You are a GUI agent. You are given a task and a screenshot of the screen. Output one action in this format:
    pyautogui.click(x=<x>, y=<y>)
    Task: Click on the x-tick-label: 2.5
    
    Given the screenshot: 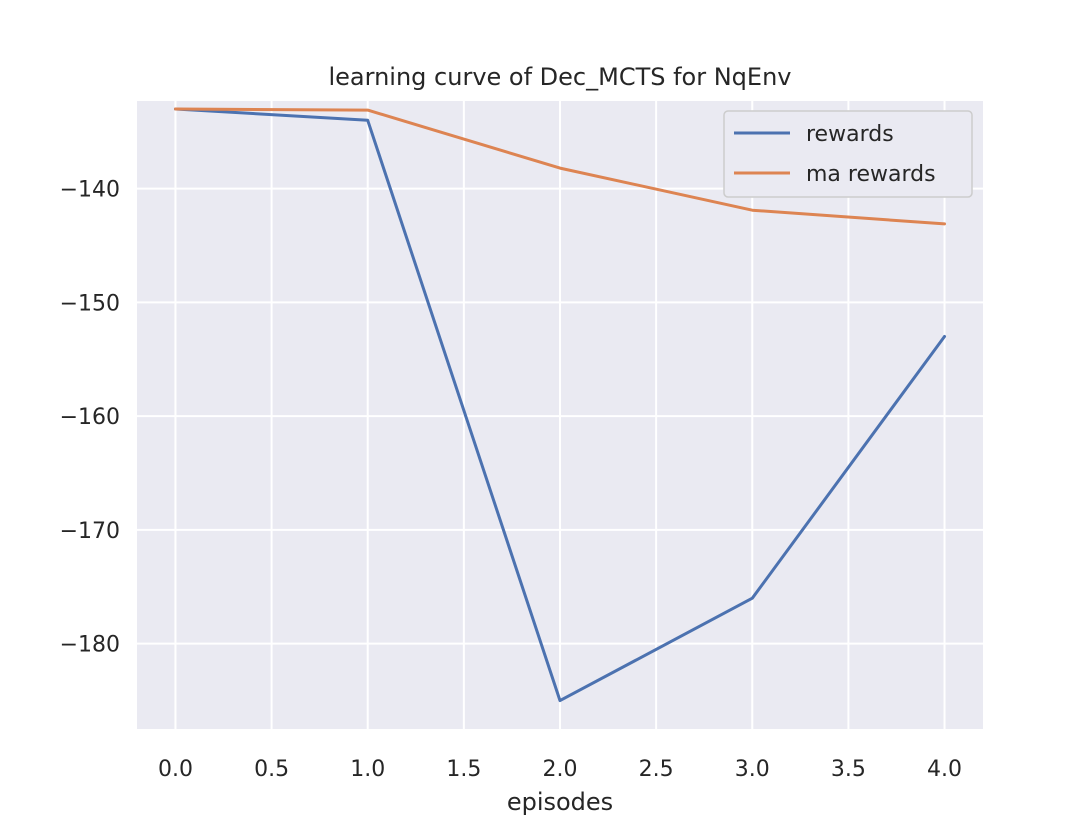 What is the action you would take?
    pyautogui.click(x=656, y=769)
    